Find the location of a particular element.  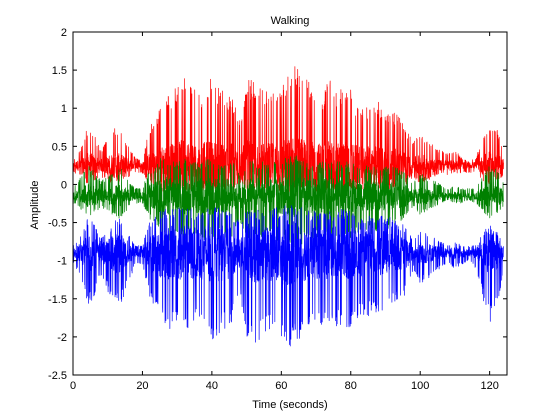

x-tick-label: 40 is located at coordinates (212, 386).